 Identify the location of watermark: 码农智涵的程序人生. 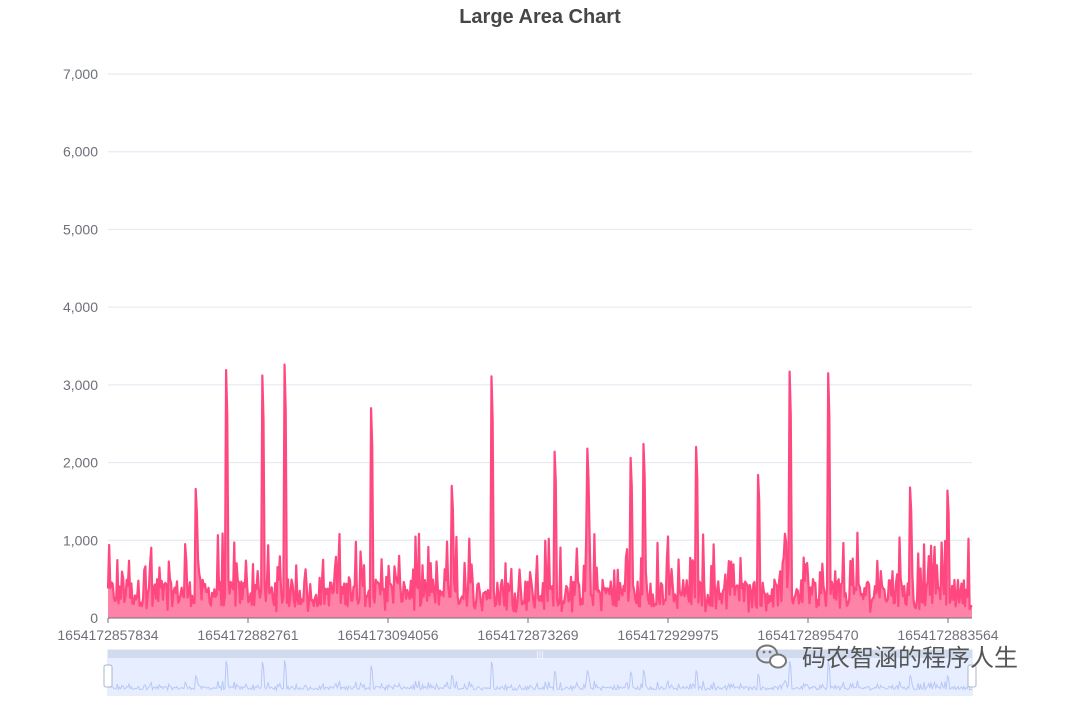
(887, 658).